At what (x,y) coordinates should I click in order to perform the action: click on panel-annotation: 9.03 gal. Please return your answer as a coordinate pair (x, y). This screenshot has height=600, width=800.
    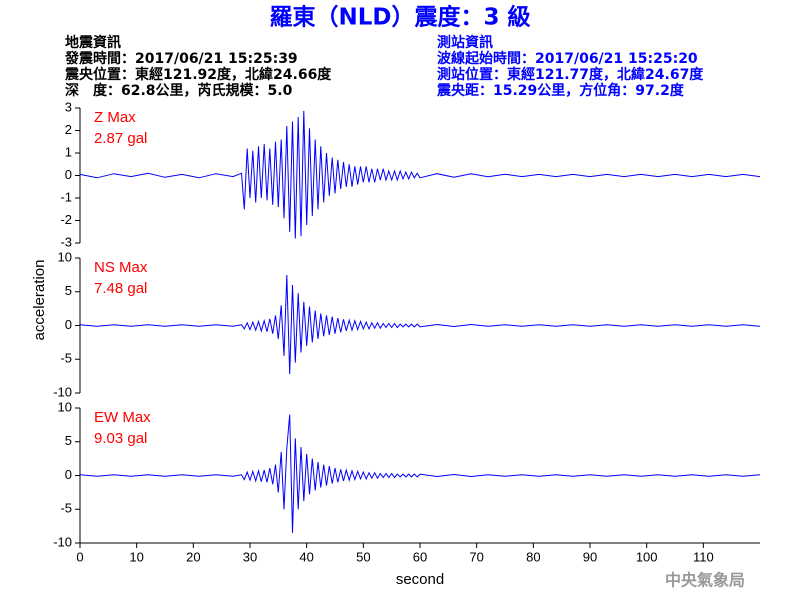
    Looking at the image, I should click on (120, 438).